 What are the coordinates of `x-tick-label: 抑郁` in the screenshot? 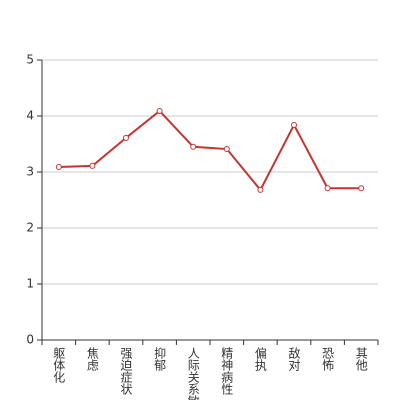 It's located at (160, 359).